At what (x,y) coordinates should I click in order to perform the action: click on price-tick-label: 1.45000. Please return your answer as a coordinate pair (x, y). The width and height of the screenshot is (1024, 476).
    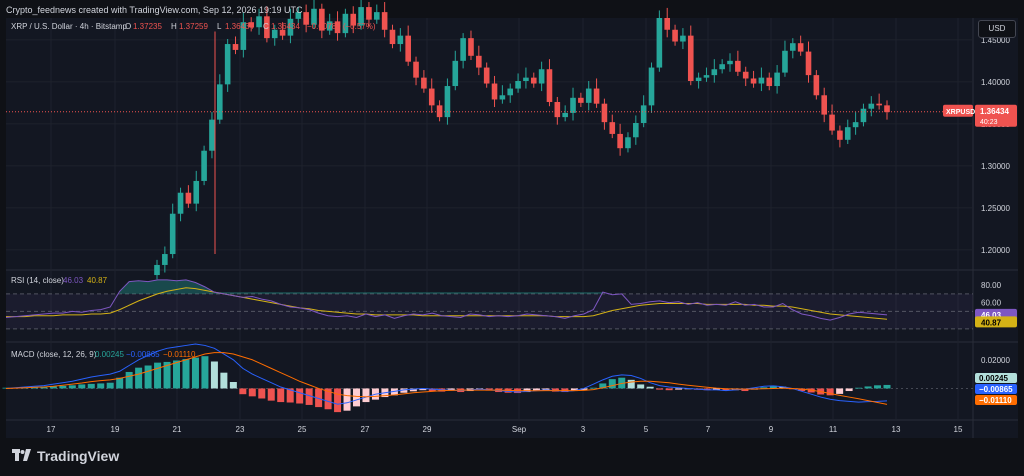
    Looking at the image, I should click on (995, 40).